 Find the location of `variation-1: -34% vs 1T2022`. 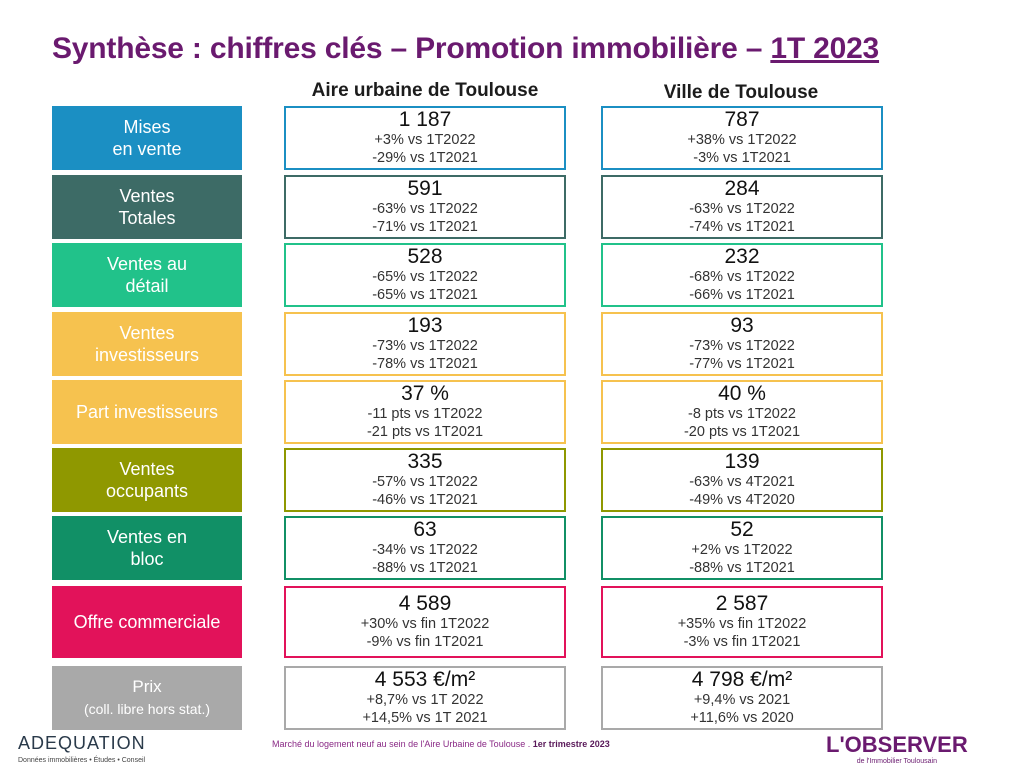

variation-1: -34% vs 1T2022 is located at coordinates (425, 550).